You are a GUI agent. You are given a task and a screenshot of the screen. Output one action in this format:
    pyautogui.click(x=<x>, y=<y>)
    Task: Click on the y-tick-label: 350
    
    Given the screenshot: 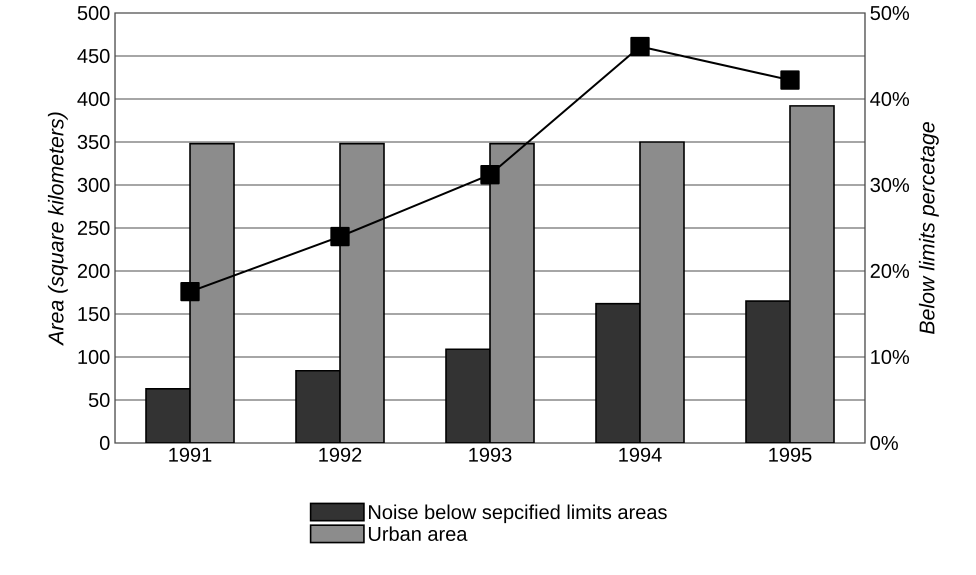 What is the action you would take?
    pyautogui.click(x=94, y=142)
    